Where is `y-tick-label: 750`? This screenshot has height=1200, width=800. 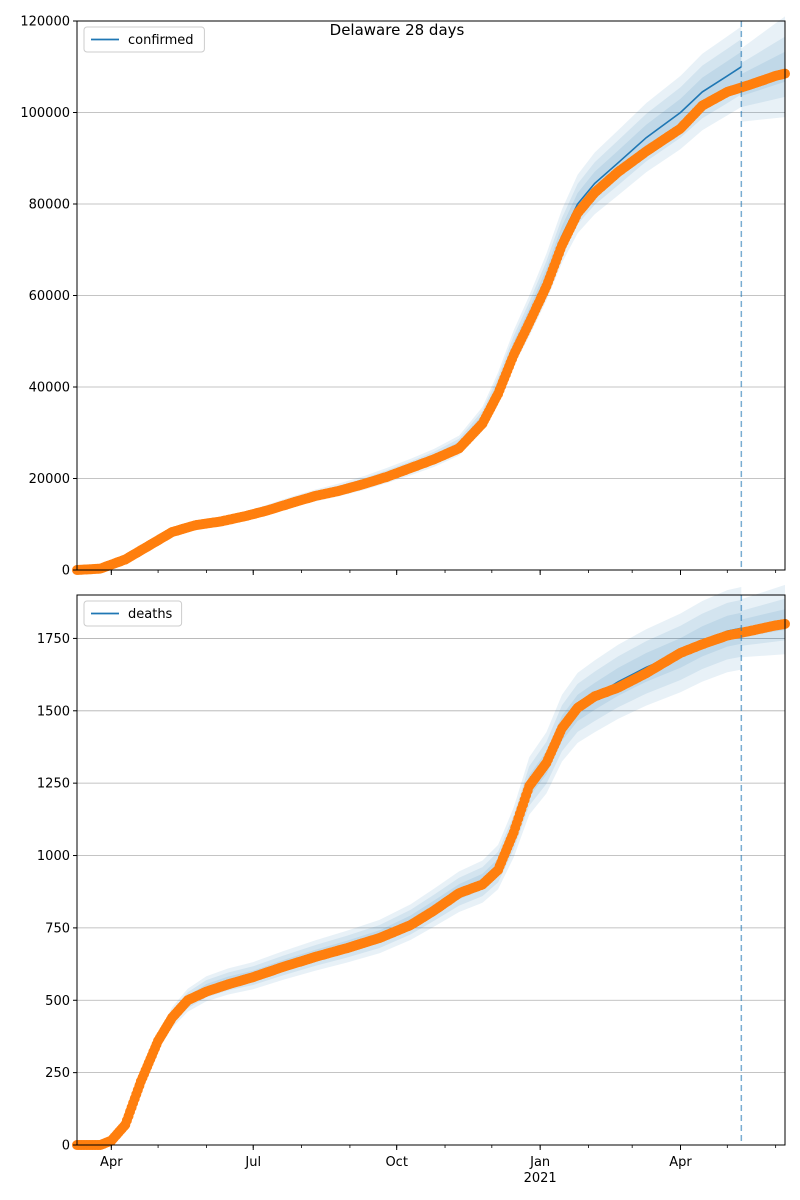 y-tick-label: 750 is located at coordinates (57, 928).